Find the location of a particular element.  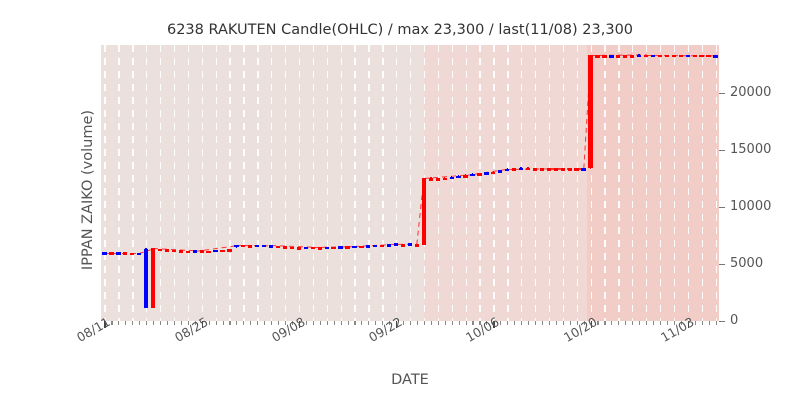

y-tick-label: 20000 is located at coordinates (751, 92).